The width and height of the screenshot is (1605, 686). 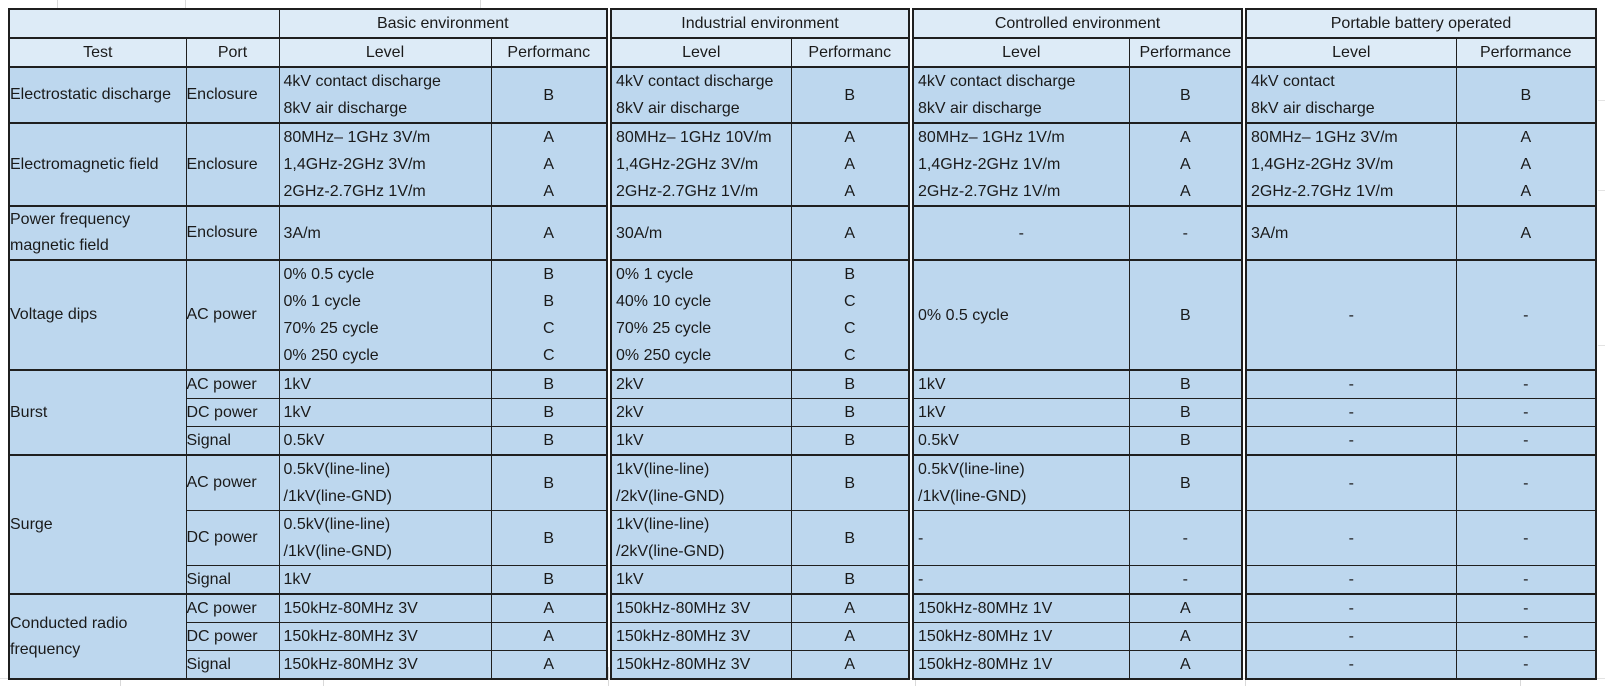 I want to click on level-cell: 30A/m, so click(x=699, y=233).